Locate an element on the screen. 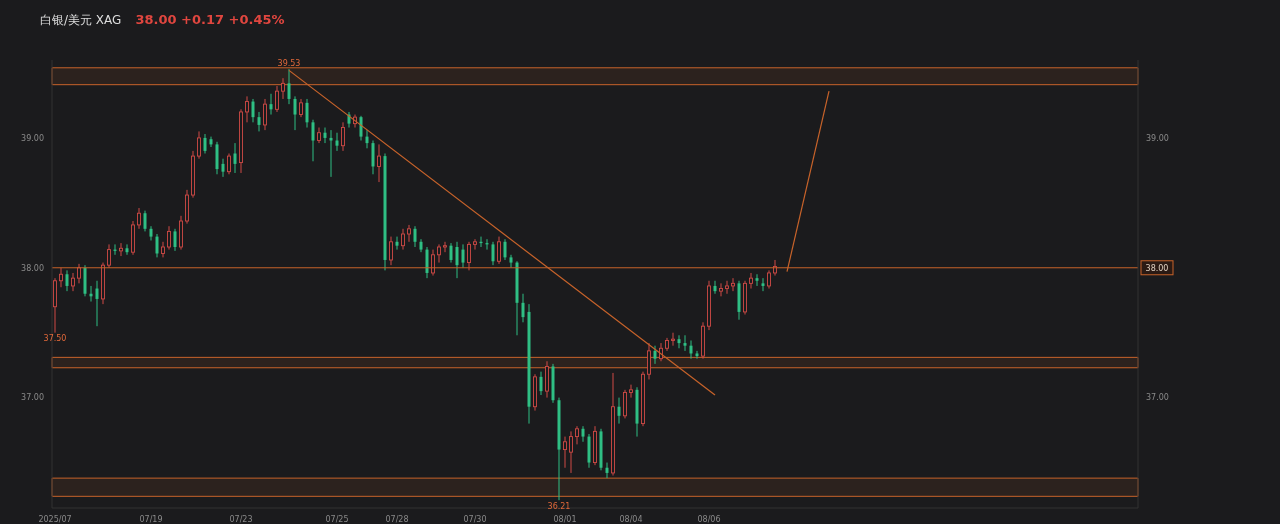  y-tick-label: 37.00 is located at coordinates (32, 398).